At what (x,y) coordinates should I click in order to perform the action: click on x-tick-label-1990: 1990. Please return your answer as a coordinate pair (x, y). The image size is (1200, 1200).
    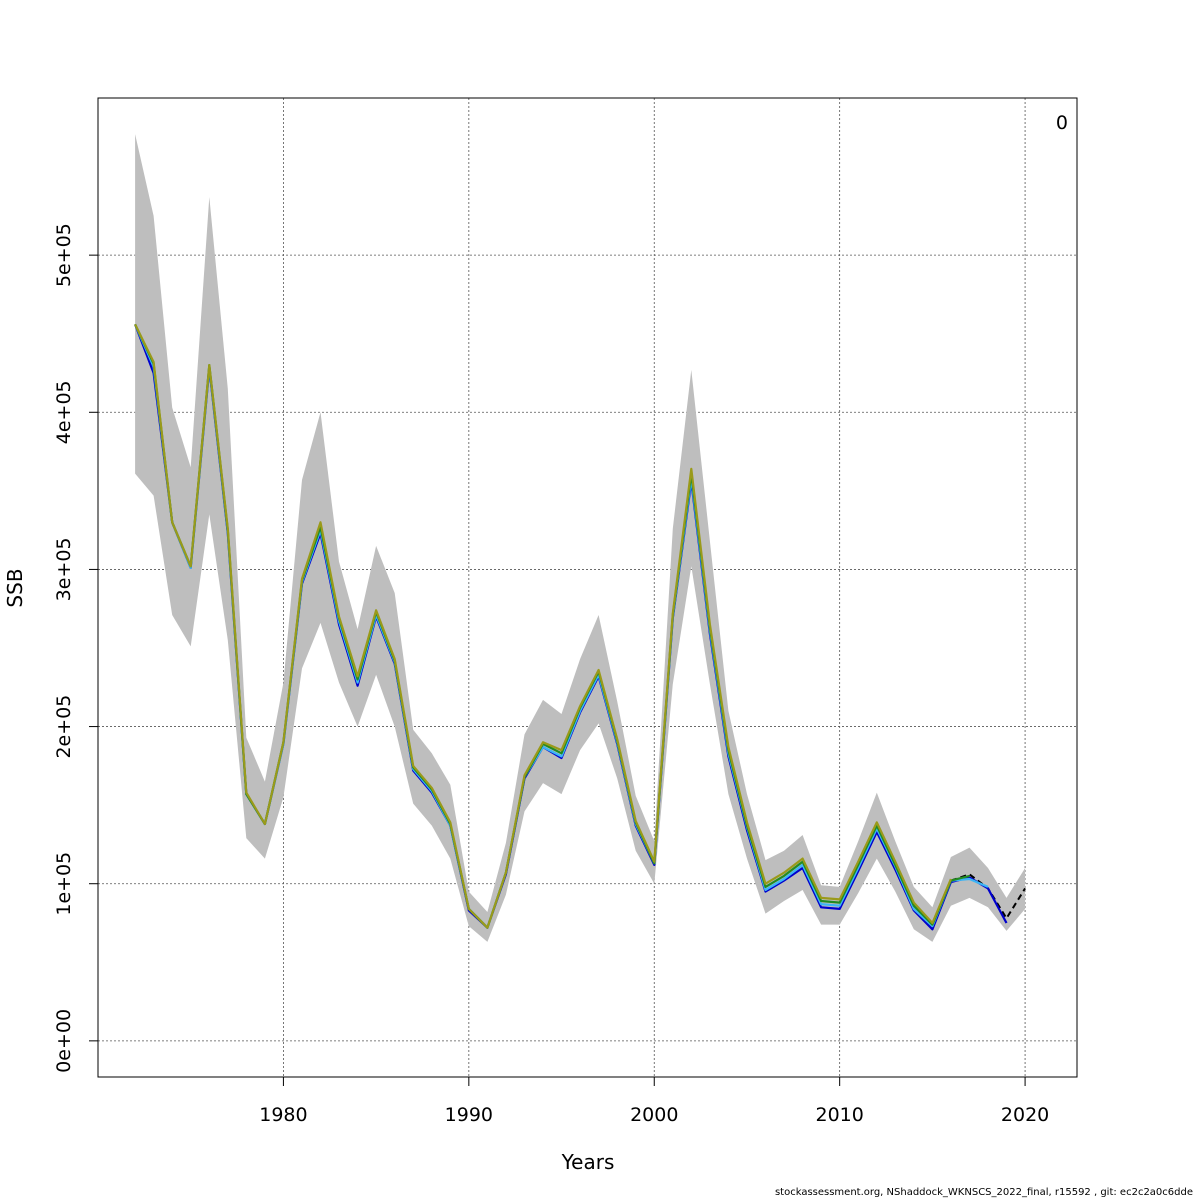
    Looking at the image, I should click on (469, 1115).